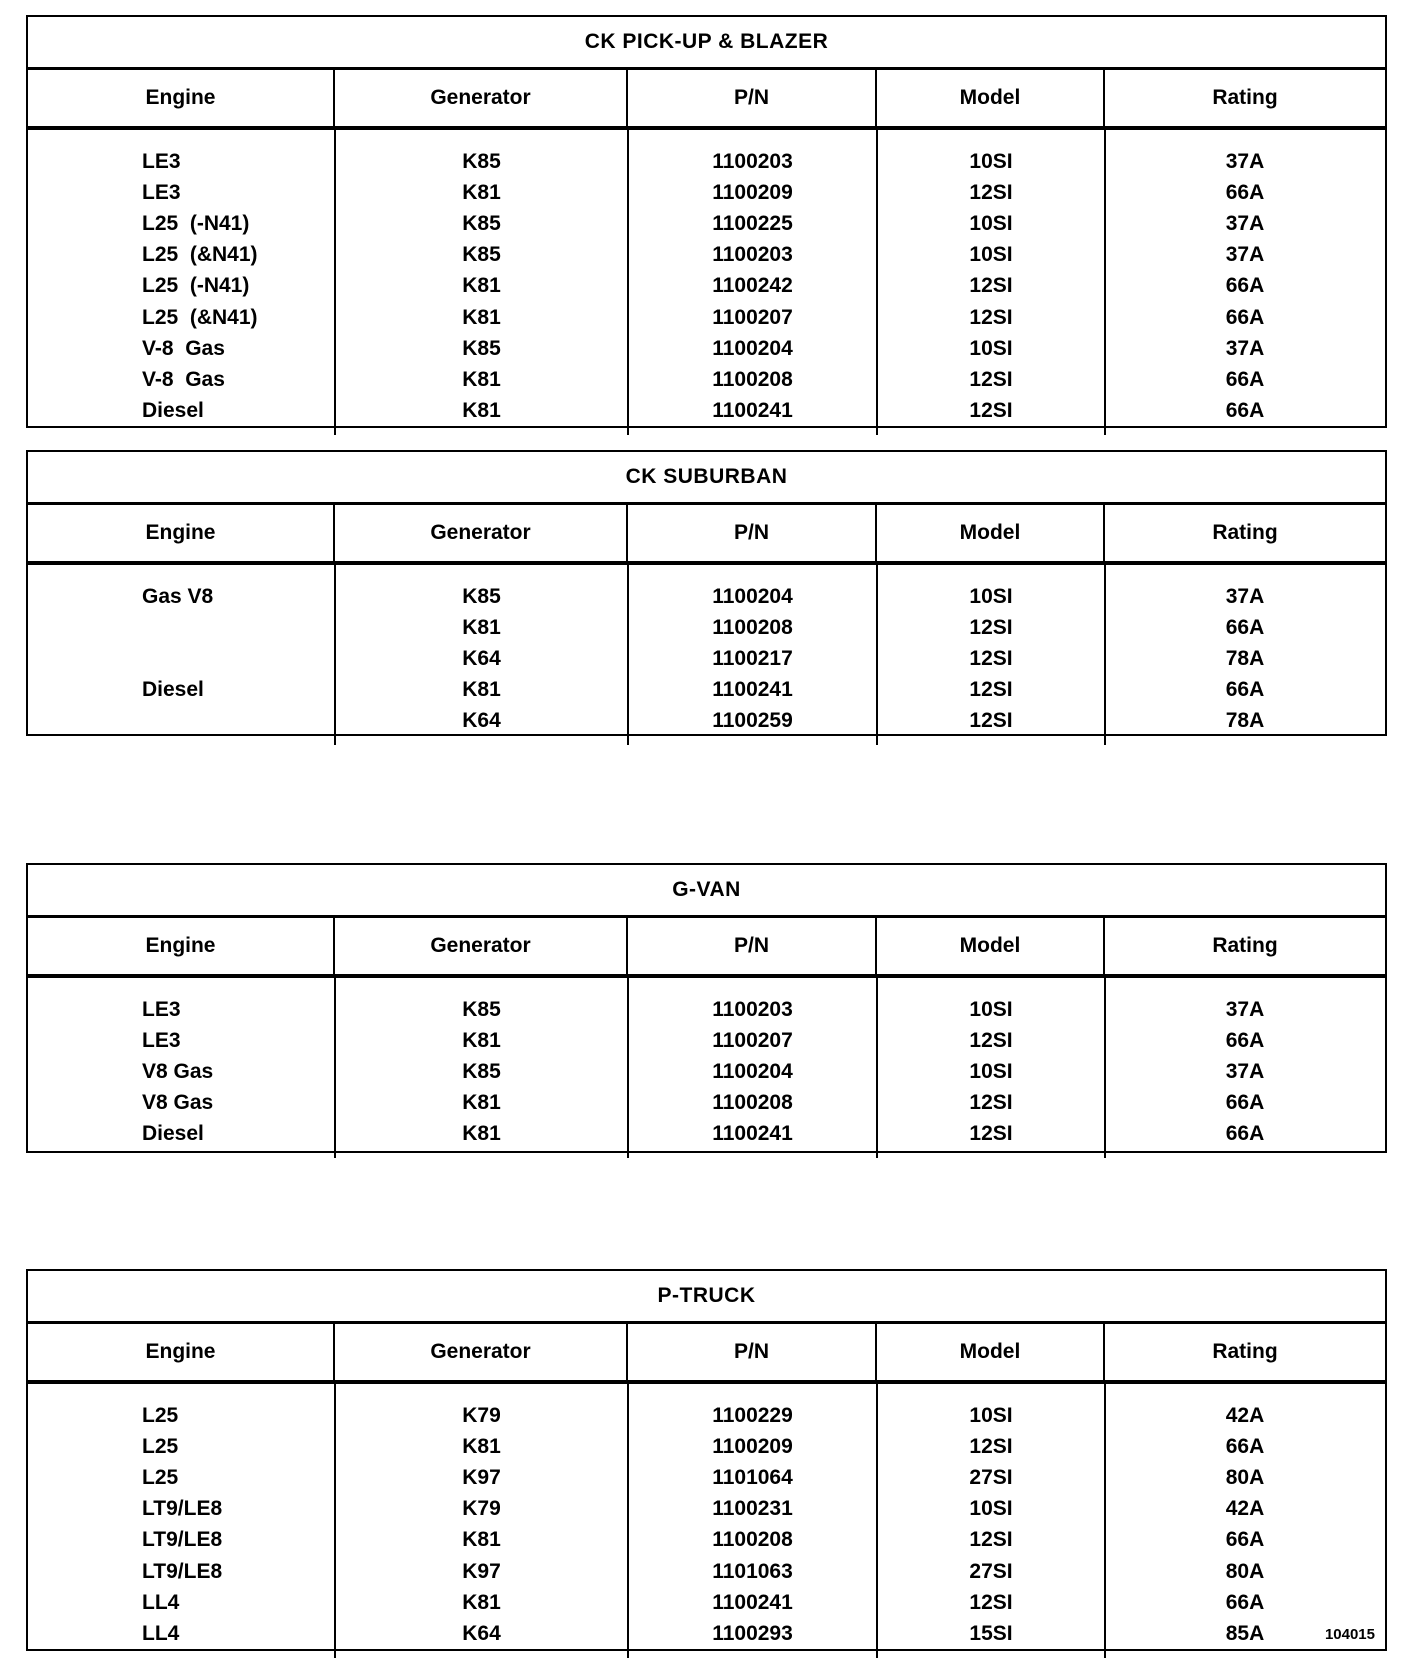  Describe the element at coordinates (706, 627) in the screenshot. I see `table-row: K81 1100208 12SI 66A` at that location.